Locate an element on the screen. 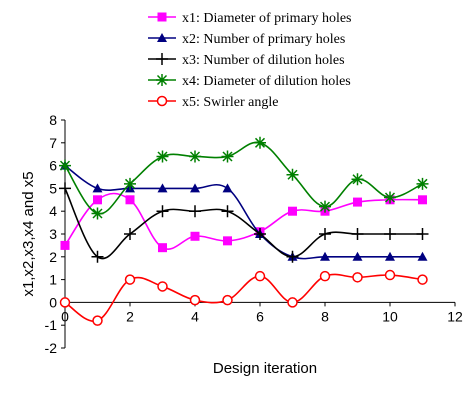 The width and height of the screenshot is (474, 408). legend-label: x3: Number of dilution holes is located at coordinates (263, 60).